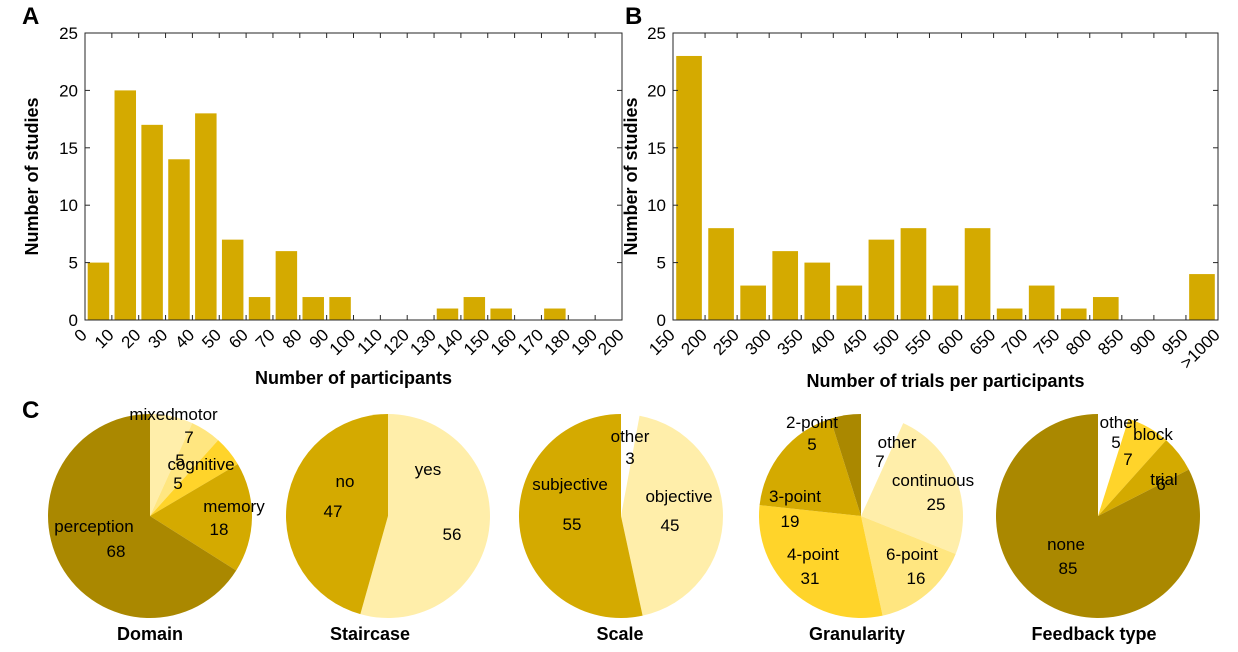 This screenshot has width=1238, height=652. I want to click on pie-slice-value: 68, so click(116, 551).